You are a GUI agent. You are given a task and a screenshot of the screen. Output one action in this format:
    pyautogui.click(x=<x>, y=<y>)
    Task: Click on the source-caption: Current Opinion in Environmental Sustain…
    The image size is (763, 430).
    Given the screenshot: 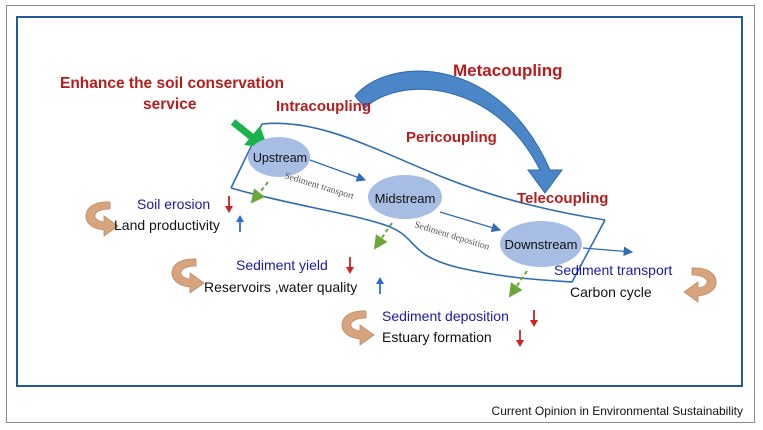 What is the action you would take?
    pyautogui.click(x=617, y=411)
    